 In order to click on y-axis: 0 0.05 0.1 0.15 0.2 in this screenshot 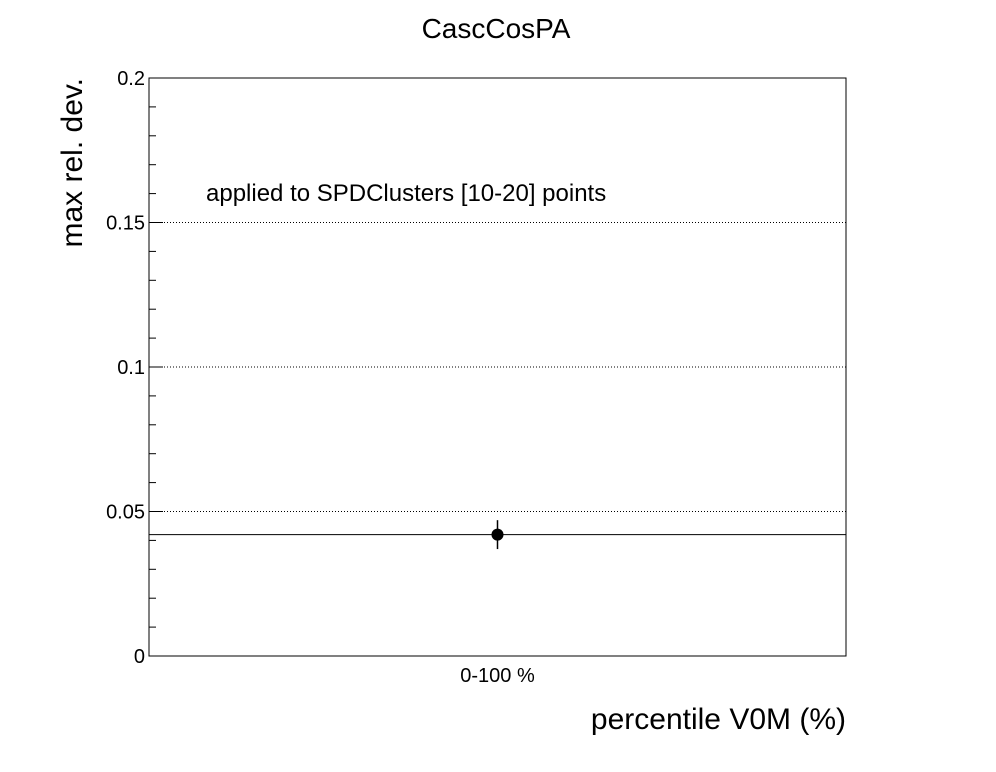, I will do `click(134, 368)`.